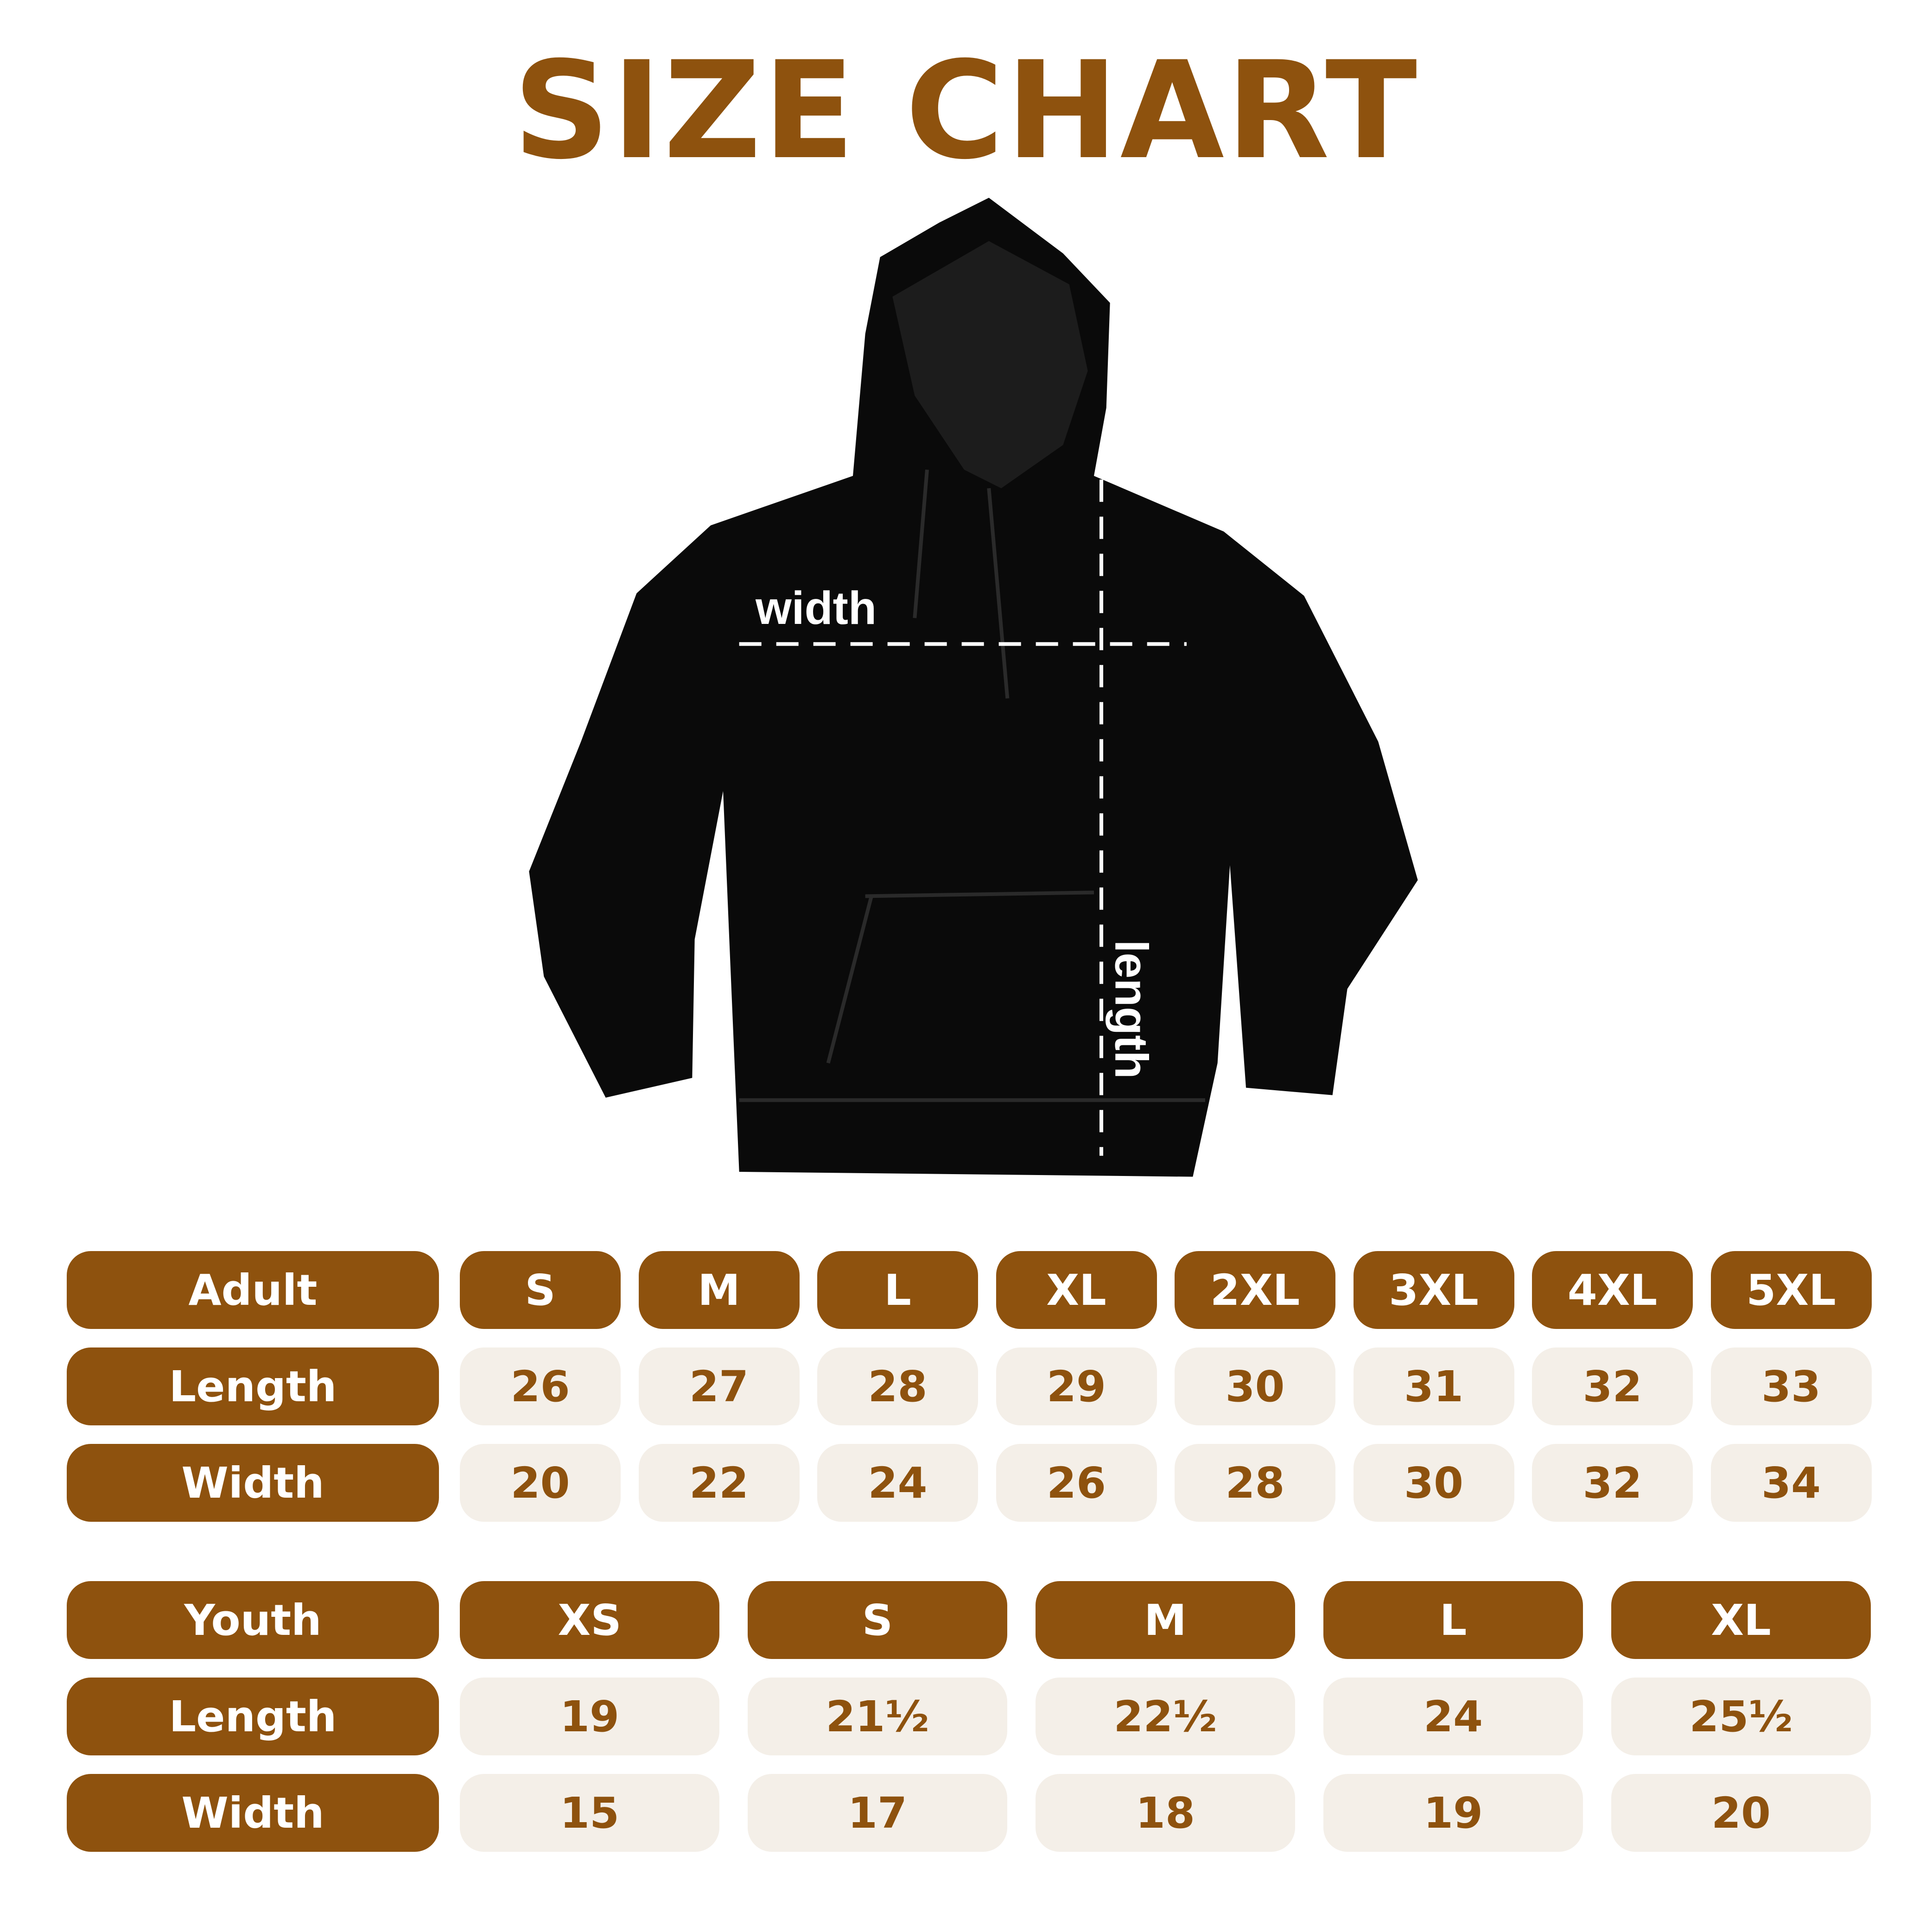 This screenshot has width=1932, height=1932. I want to click on length-label: length, so click(1131, 1009).